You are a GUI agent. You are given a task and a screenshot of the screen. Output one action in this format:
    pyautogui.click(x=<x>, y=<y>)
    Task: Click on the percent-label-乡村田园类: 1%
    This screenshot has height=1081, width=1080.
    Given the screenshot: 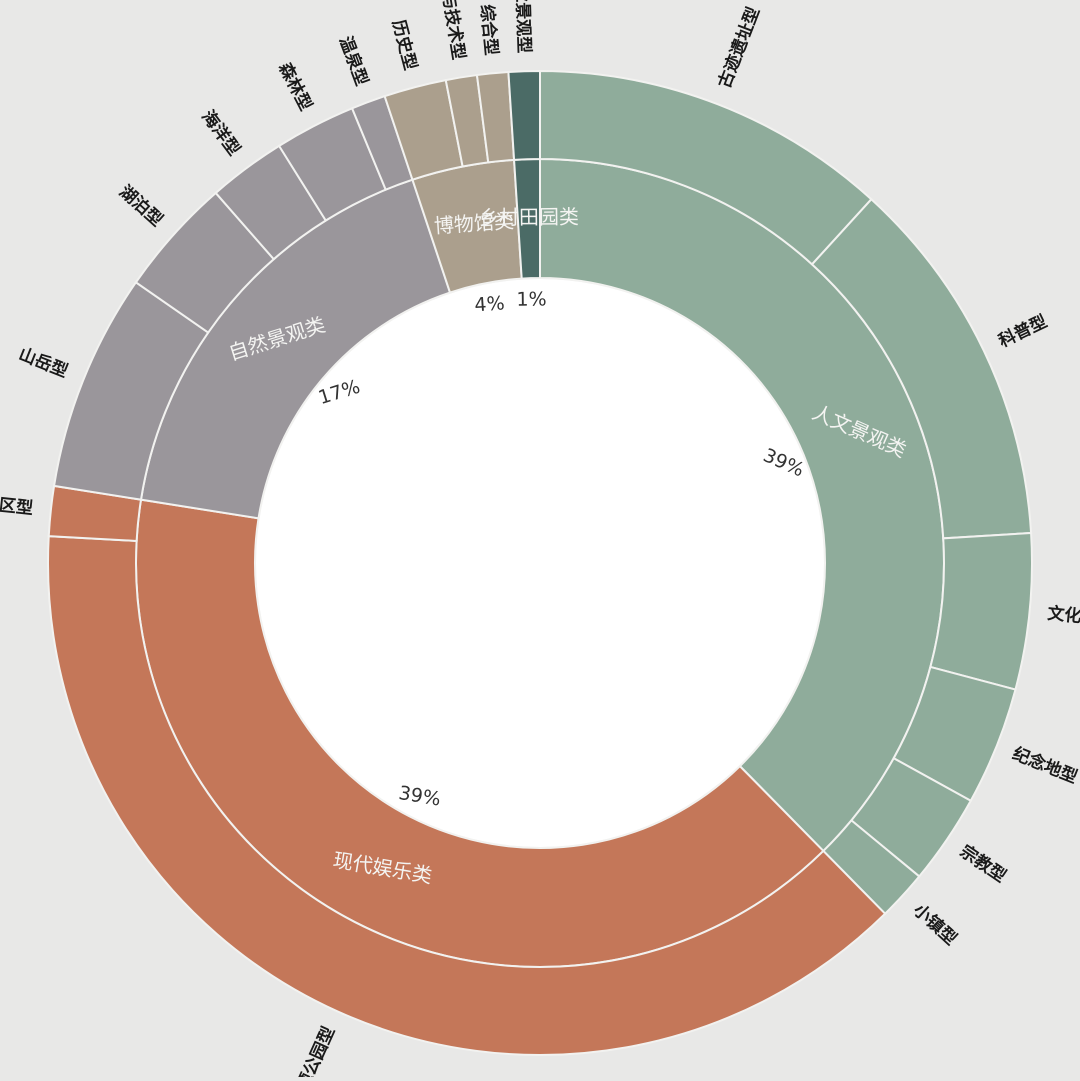 What is the action you would take?
    pyautogui.click(x=531, y=299)
    